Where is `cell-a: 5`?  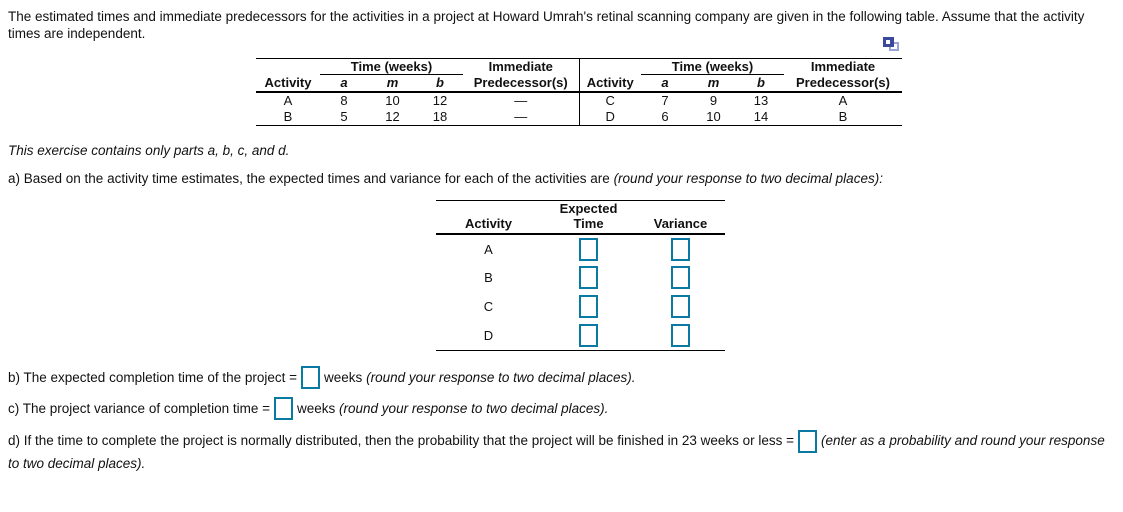
cell-a: 5 is located at coordinates (344, 117).